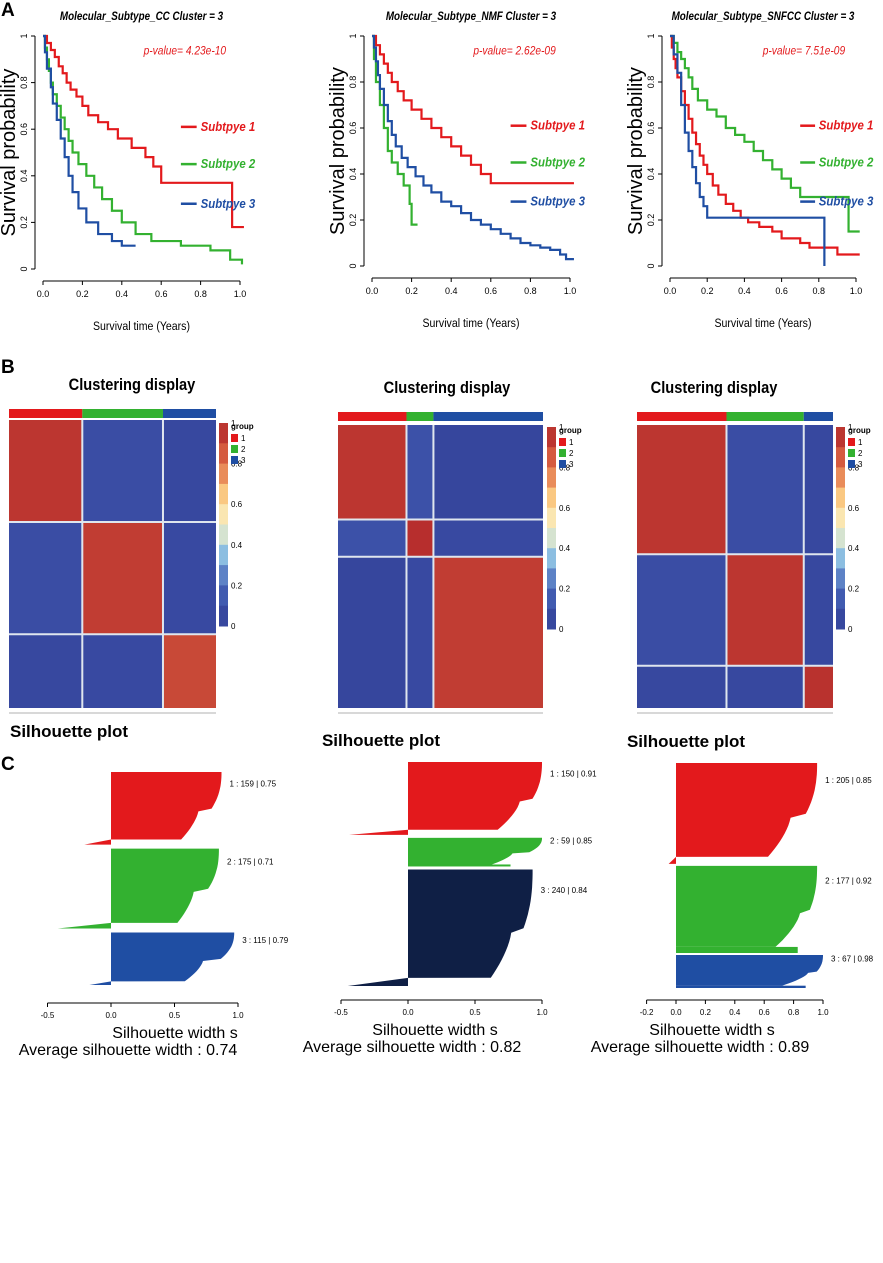 The height and width of the screenshot is (1263, 883). Describe the element at coordinates (651, 174) in the screenshot. I see `y-tick-label: 0.4` at that location.